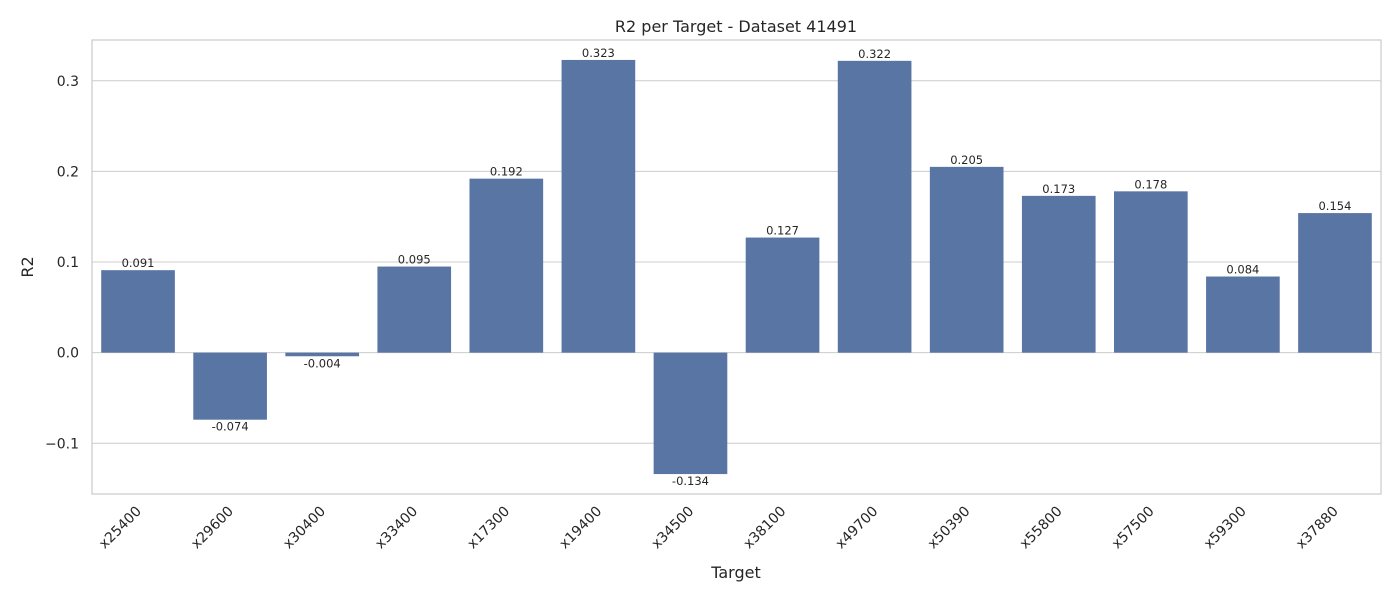  Describe the element at coordinates (1335, 283) in the screenshot. I see `bar-x37880` at that location.